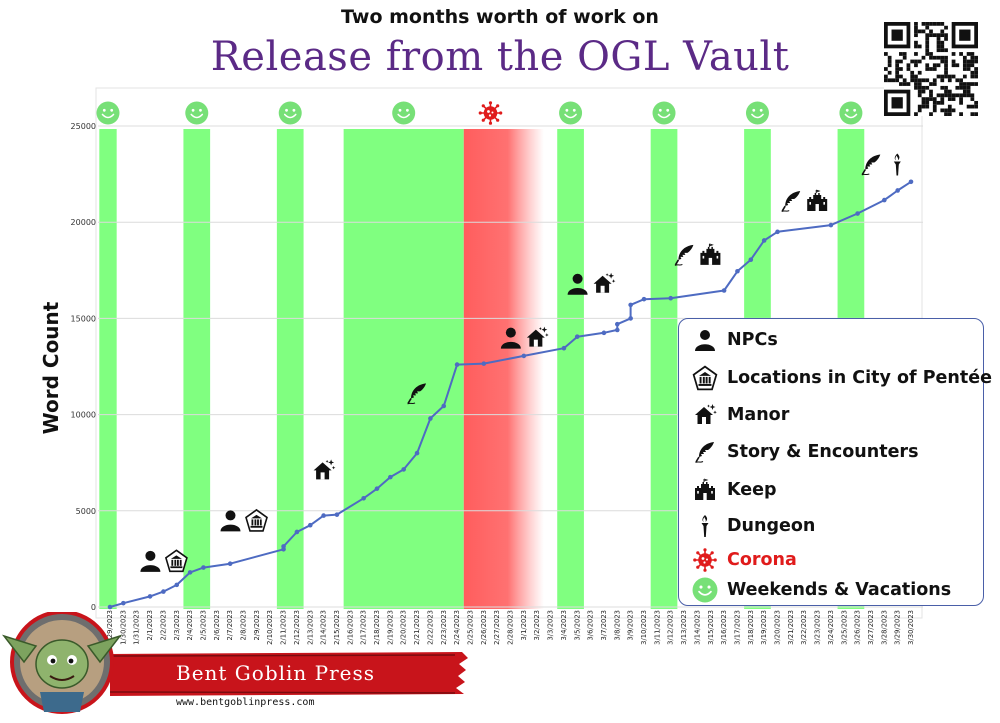  I want to click on qr-code-icon, so click(931, 69).